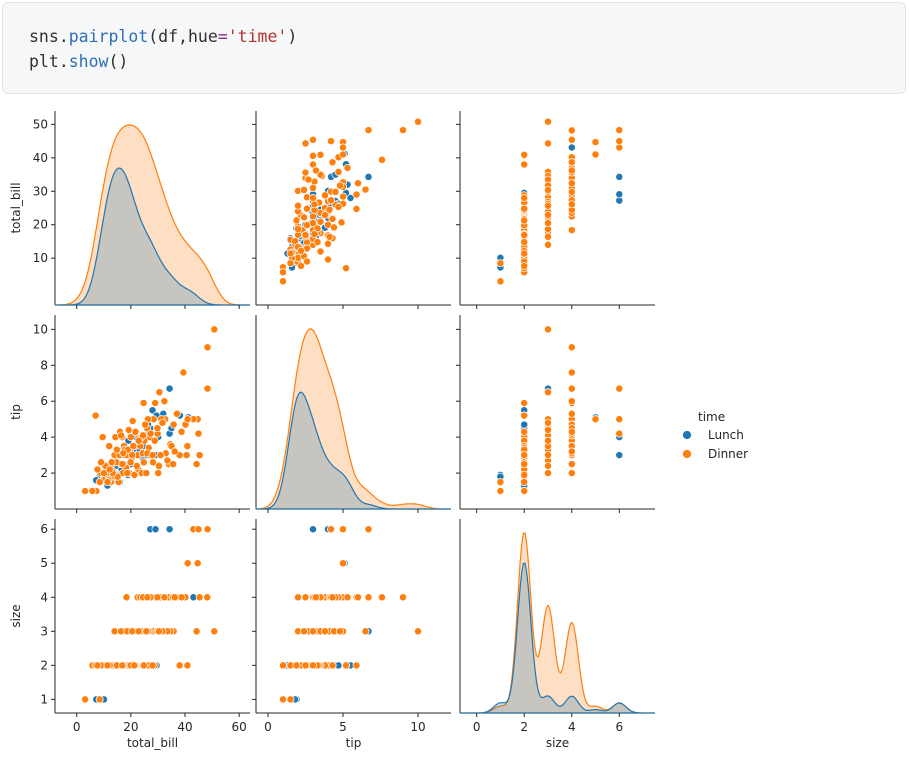 This screenshot has height=783, width=909. What do you see at coordinates (40, 191) in the screenshot?
I see `ytick-label: 30` at bounding box center [40, 191].